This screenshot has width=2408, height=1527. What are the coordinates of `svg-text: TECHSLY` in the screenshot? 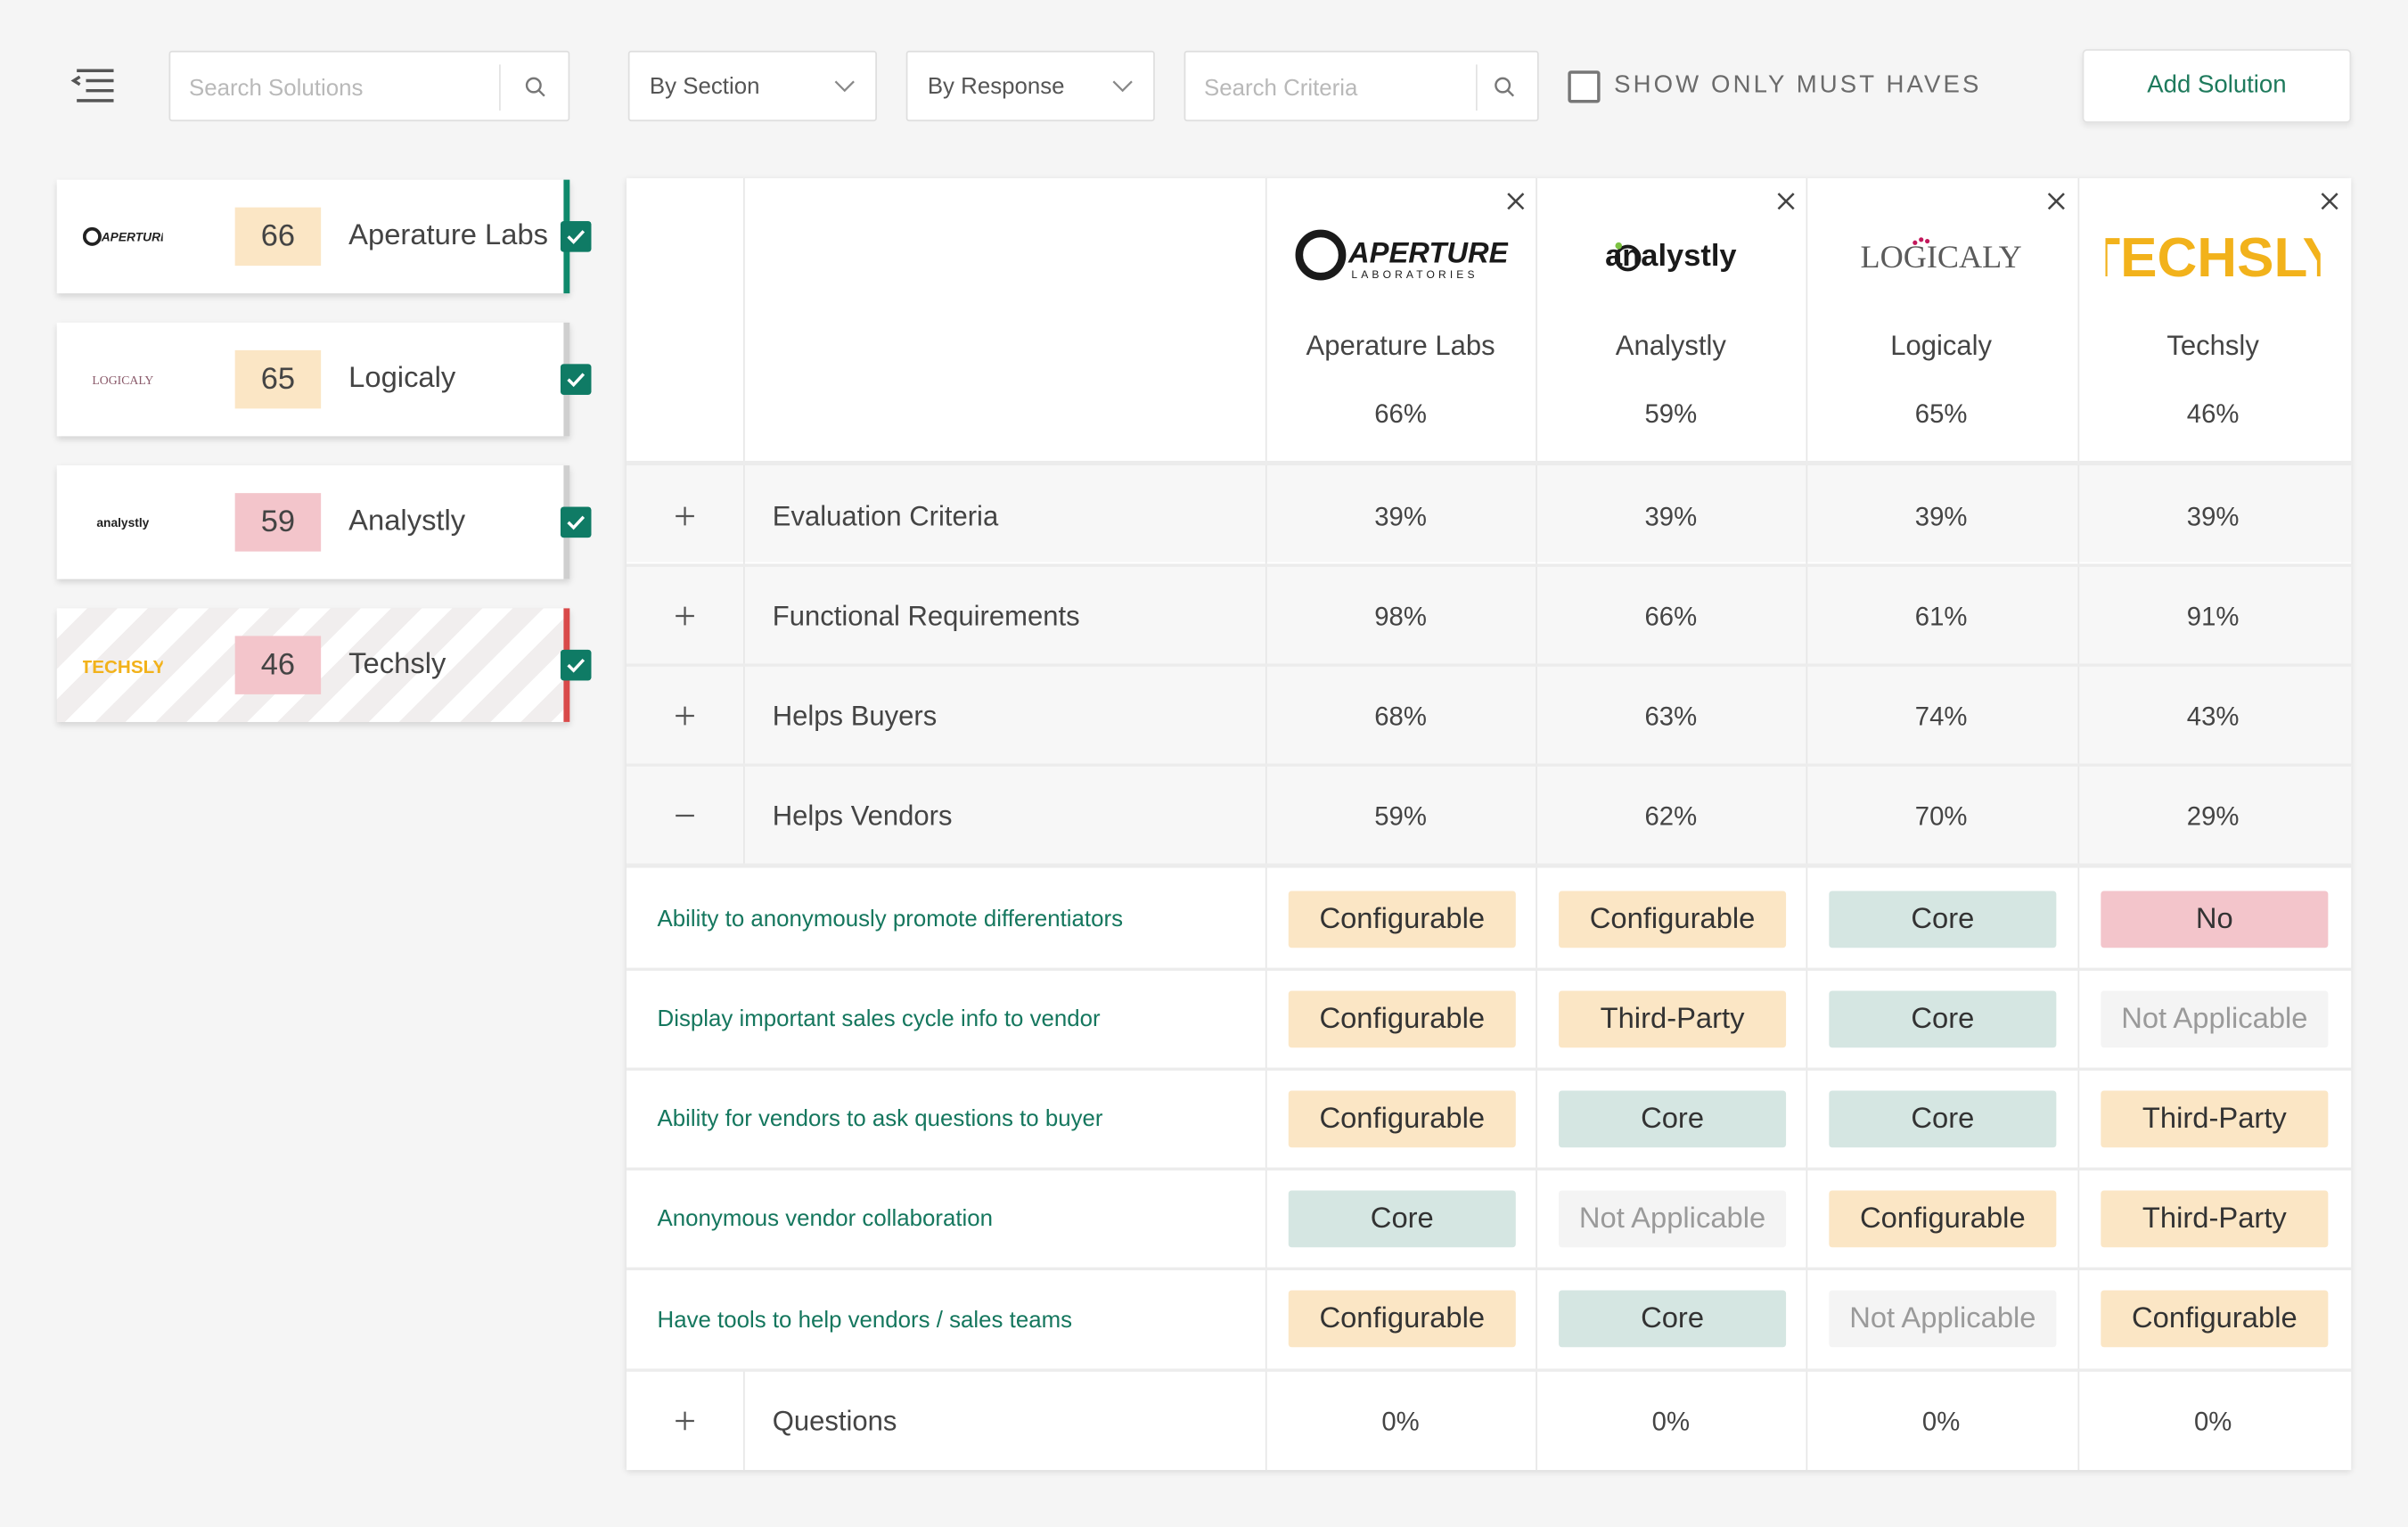 It's located at (123, 667).